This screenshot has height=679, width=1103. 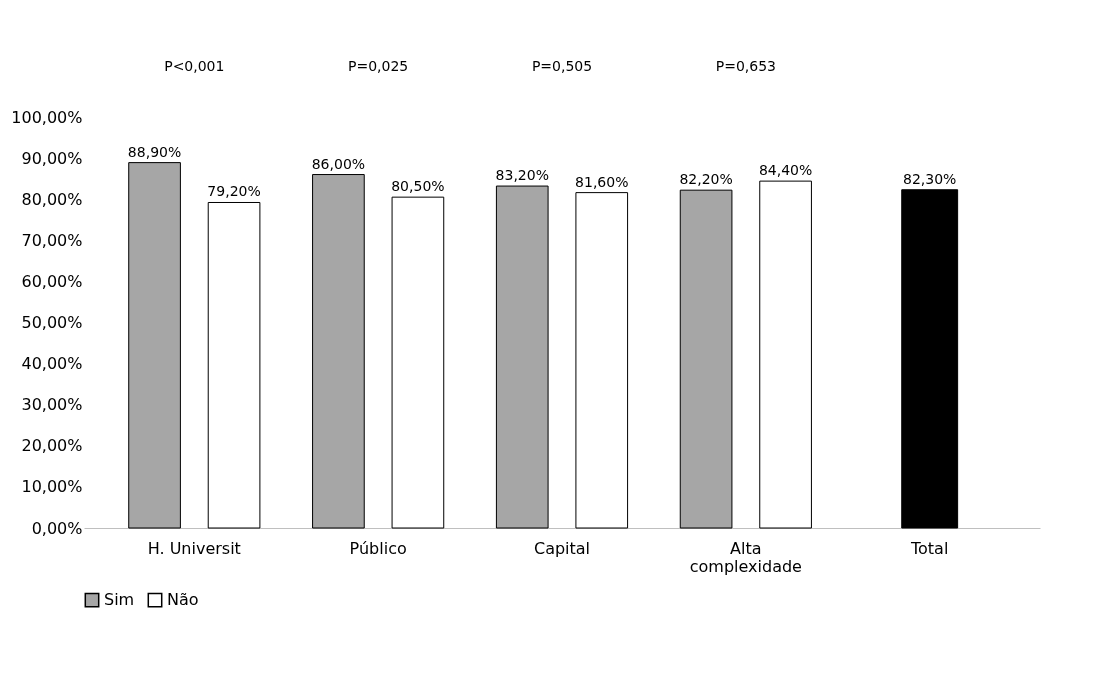 What do you see at coordinates (154, 151) in the screenshot?
I see `data-label: 88,90%` at bounding box center [154, 151].